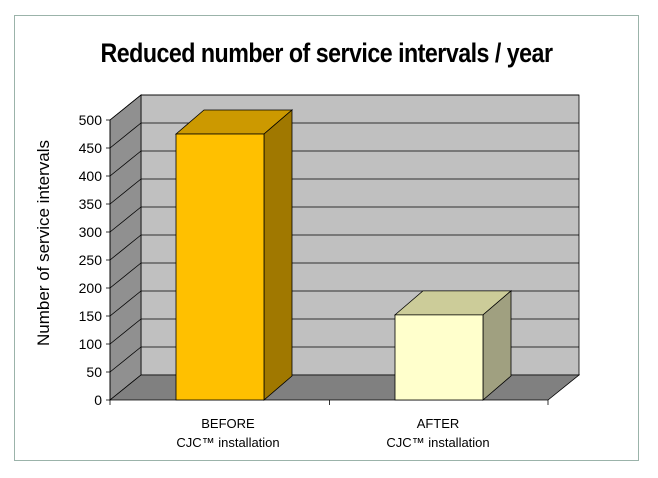  What do you see at coordinates (43, 243) in the screenshot?
I see `y-axis-label: Number of service intervals` at bounding box center [43, 243].